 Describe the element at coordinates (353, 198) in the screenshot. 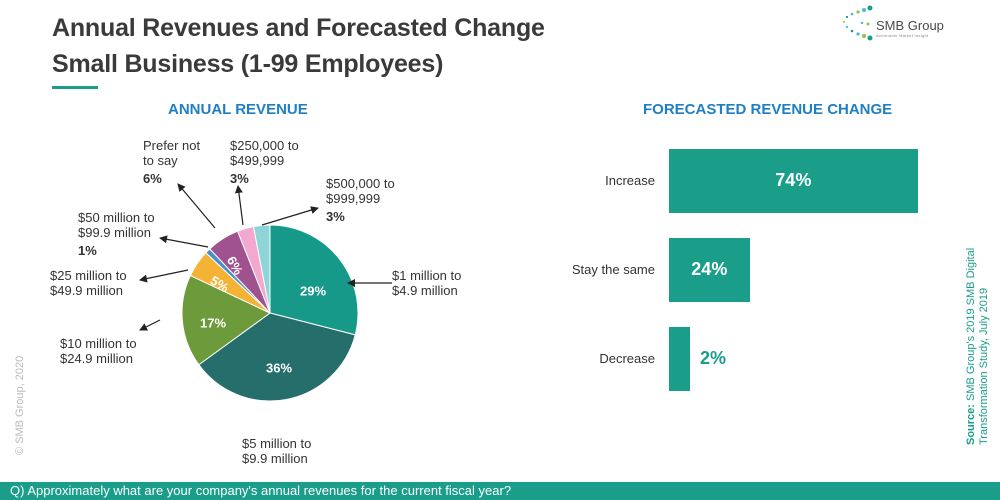

I see `pie-category-label: $999,999` at that location.